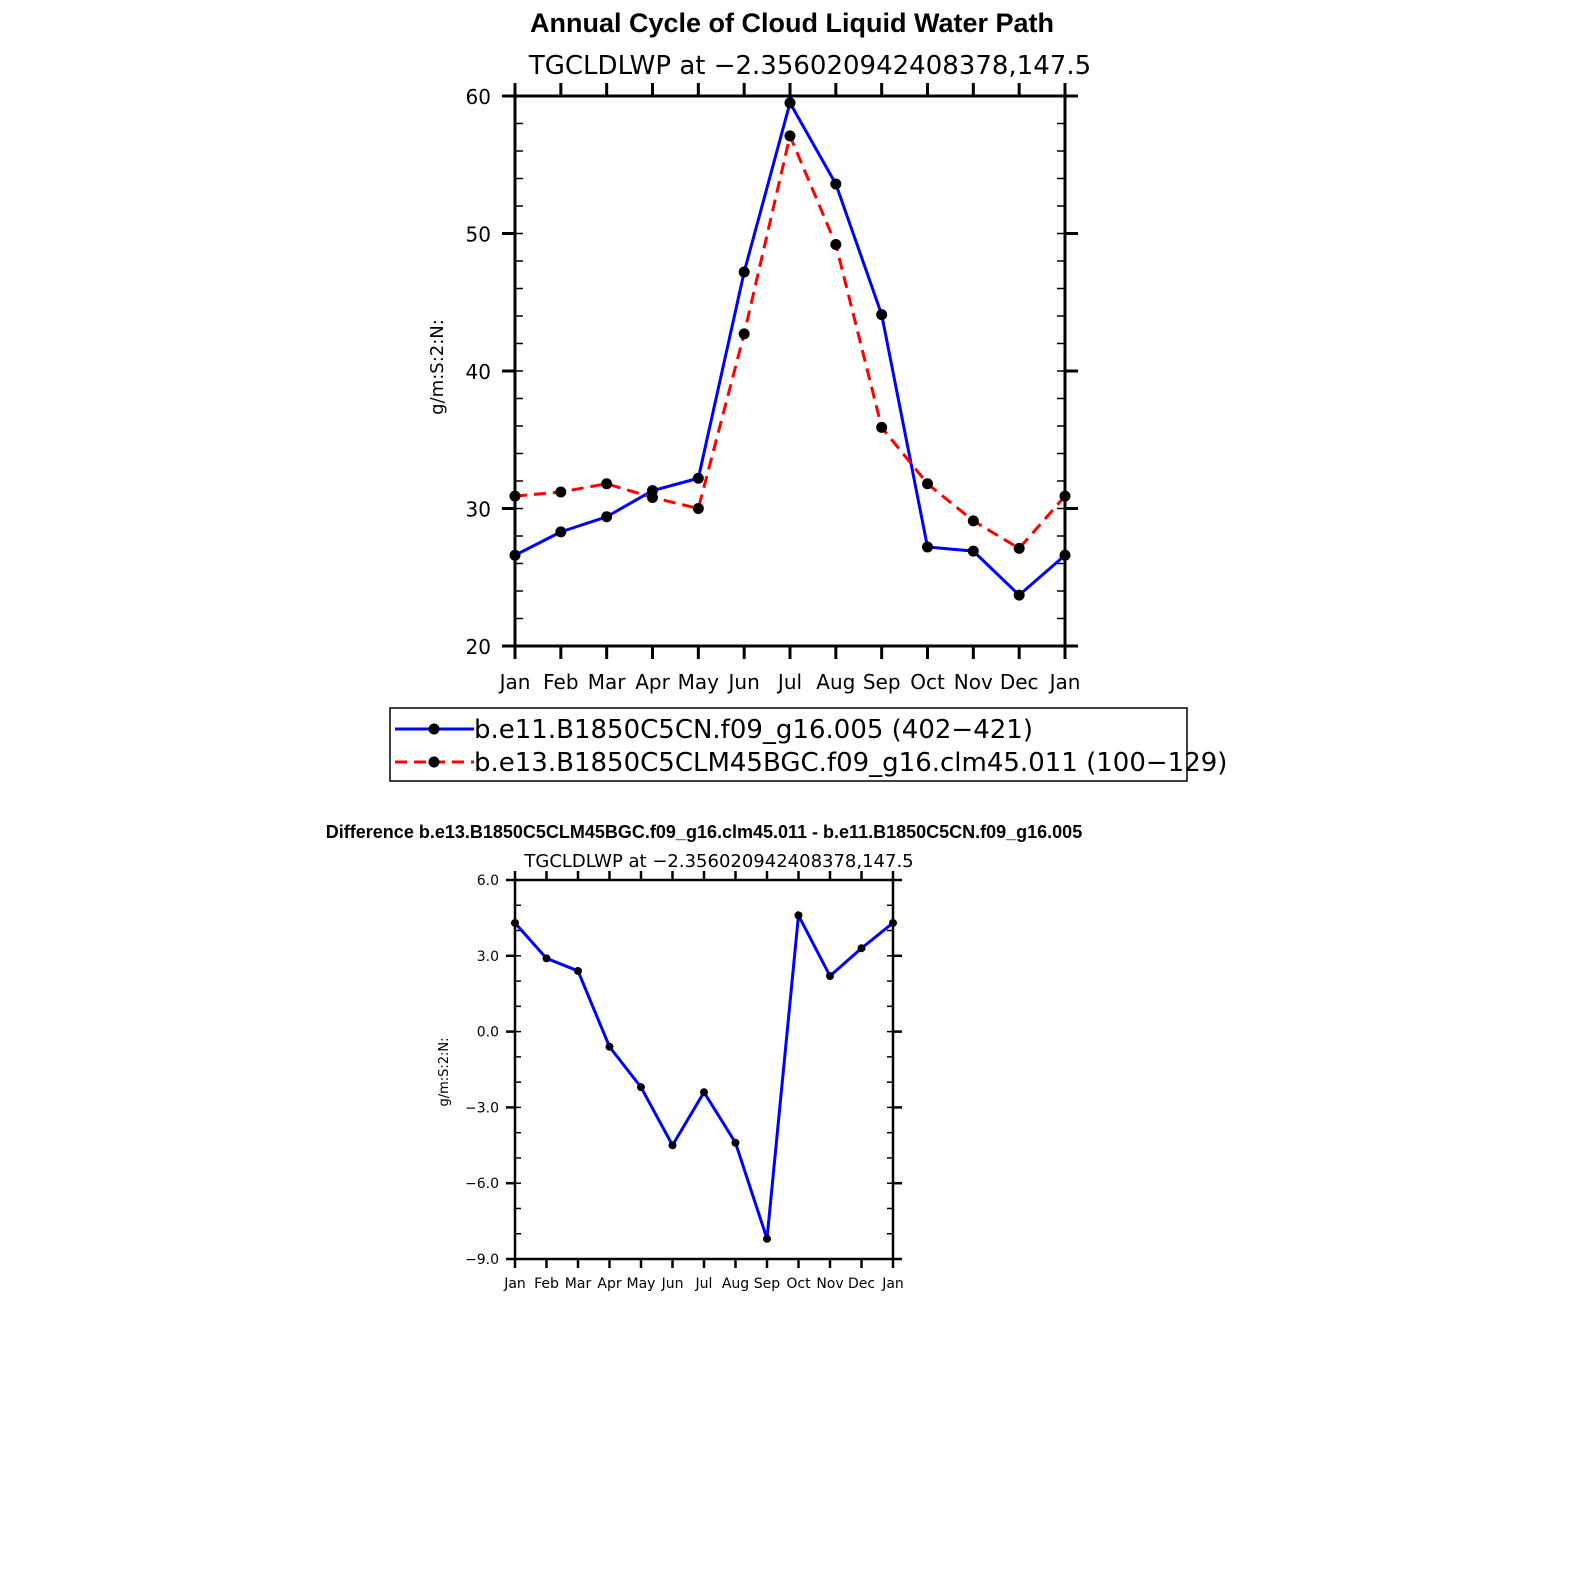 The image size is (1574, 1574). Describe the element at coordinates (809, 66) in the screenshot. I see `chart1-subtitle: TGCLDLWP at −2.356020942408378,147.5` at that location.